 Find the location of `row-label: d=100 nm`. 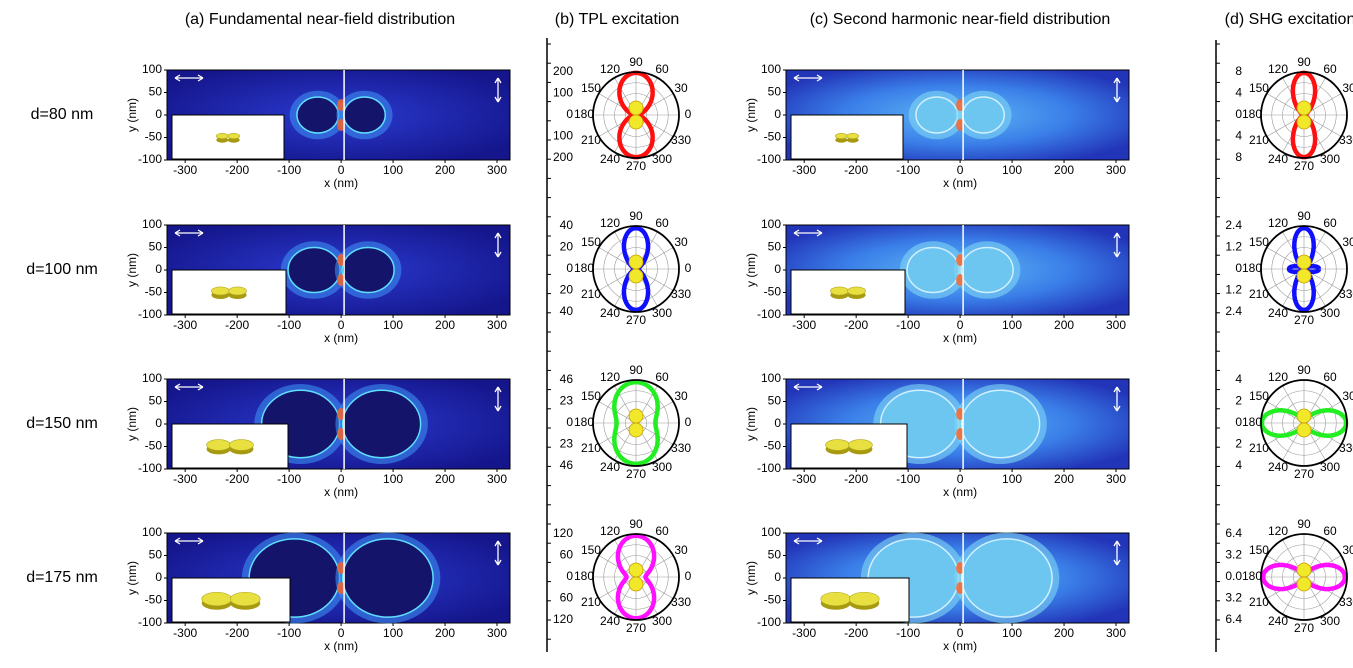

row-label: d=100 nm is located at coordinates (62, 269).